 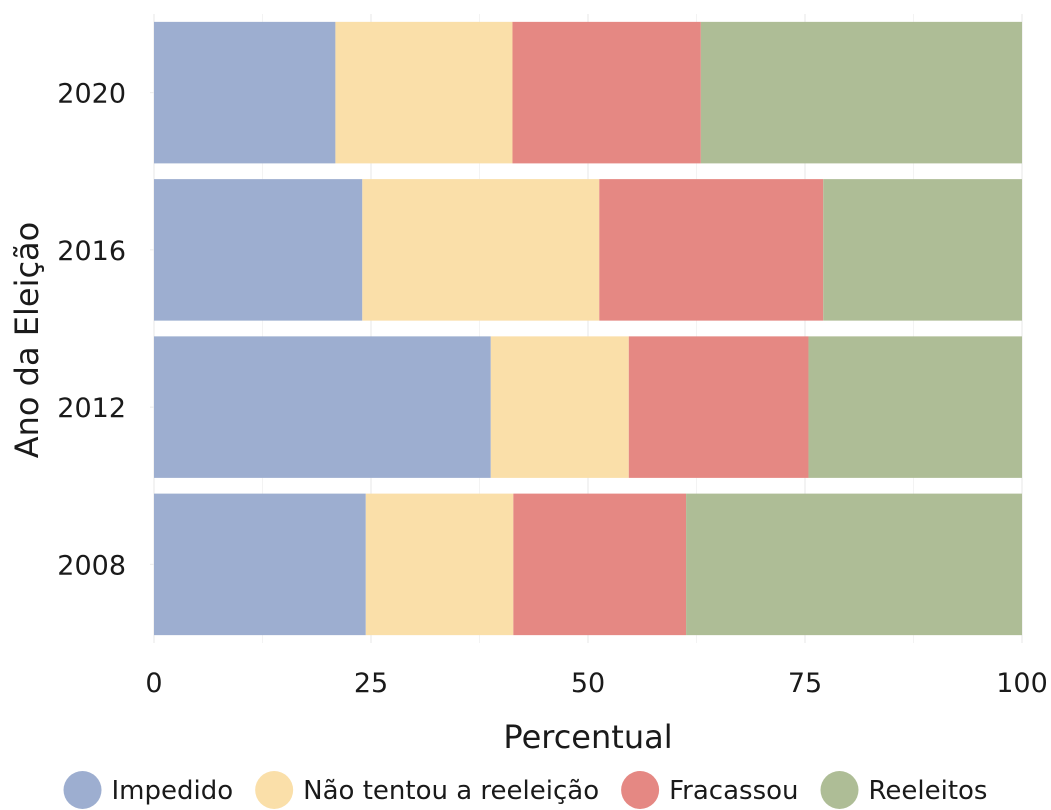 I want to click on legend-label: Impedido, so click(x=173, y=791).